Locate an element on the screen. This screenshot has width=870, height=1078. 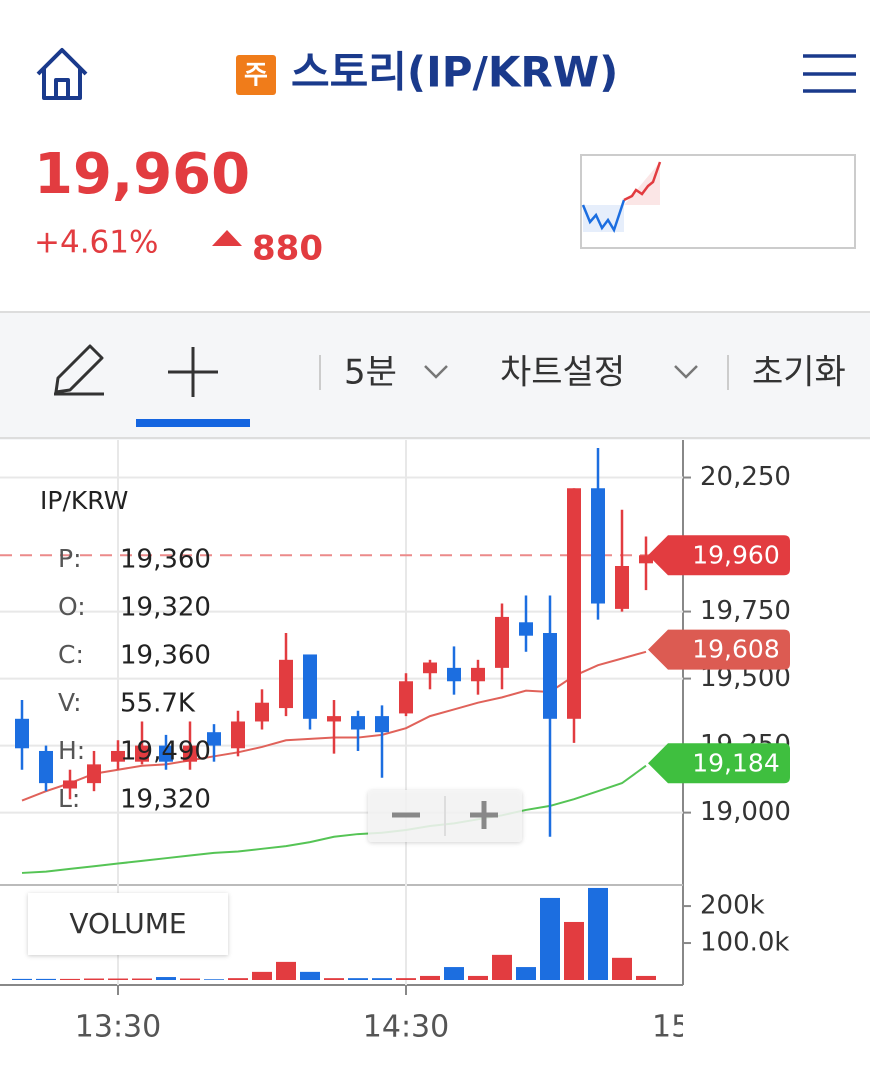
volume-tick-label: 200k is located at coordinates (732, 906).